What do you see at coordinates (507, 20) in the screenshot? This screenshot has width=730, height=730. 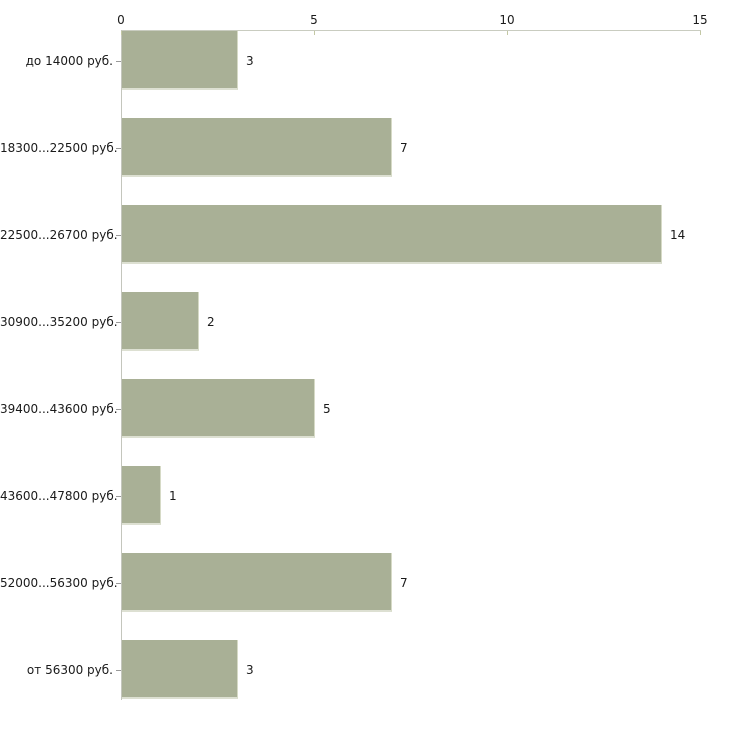 I see `x-tick-label: 10` at bounding box center [507, 20].